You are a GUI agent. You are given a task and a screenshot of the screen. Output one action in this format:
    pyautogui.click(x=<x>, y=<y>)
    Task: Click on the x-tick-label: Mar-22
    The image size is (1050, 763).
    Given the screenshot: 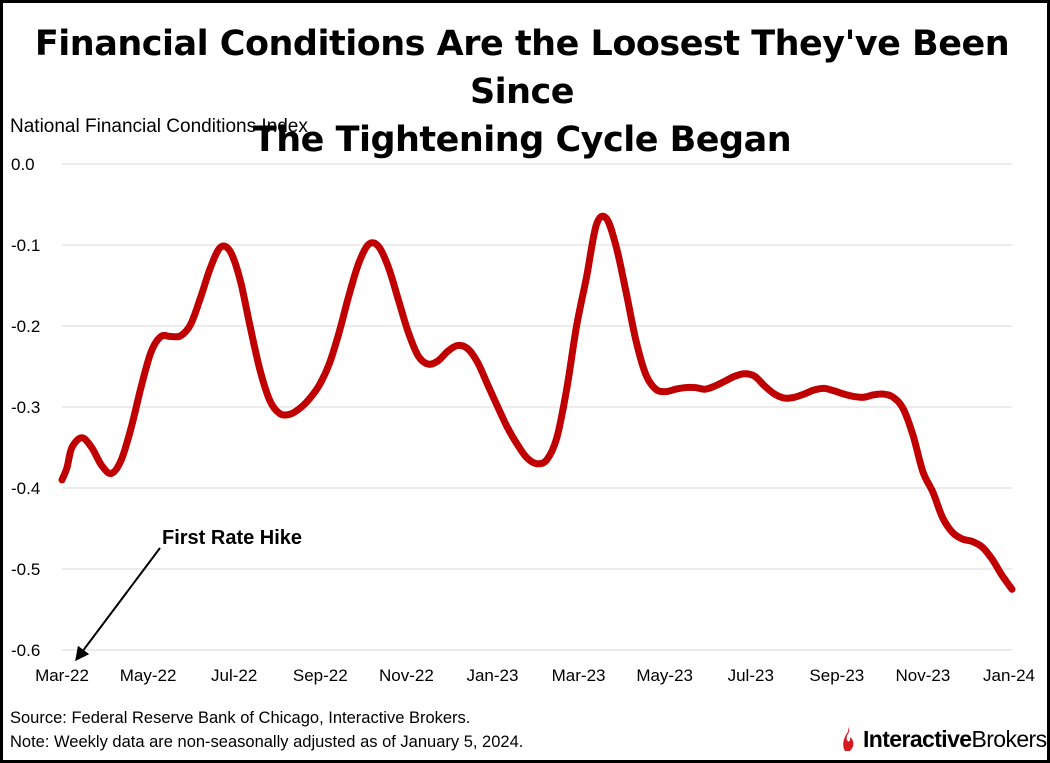 What is the action you would take?
    pyautogui.click(x=62, y=675)
    